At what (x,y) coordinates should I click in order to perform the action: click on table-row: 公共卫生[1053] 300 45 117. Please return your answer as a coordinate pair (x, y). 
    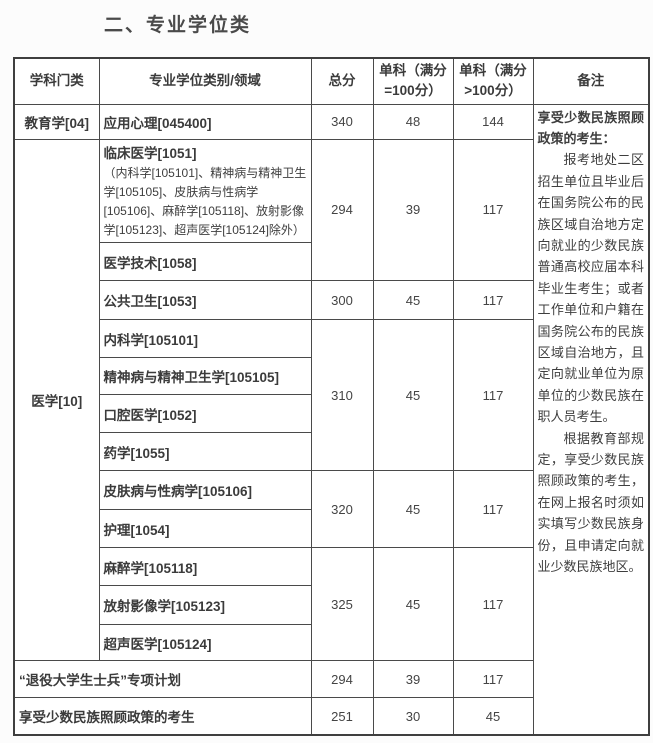
    Looking at the image, I should click on (331, 300).